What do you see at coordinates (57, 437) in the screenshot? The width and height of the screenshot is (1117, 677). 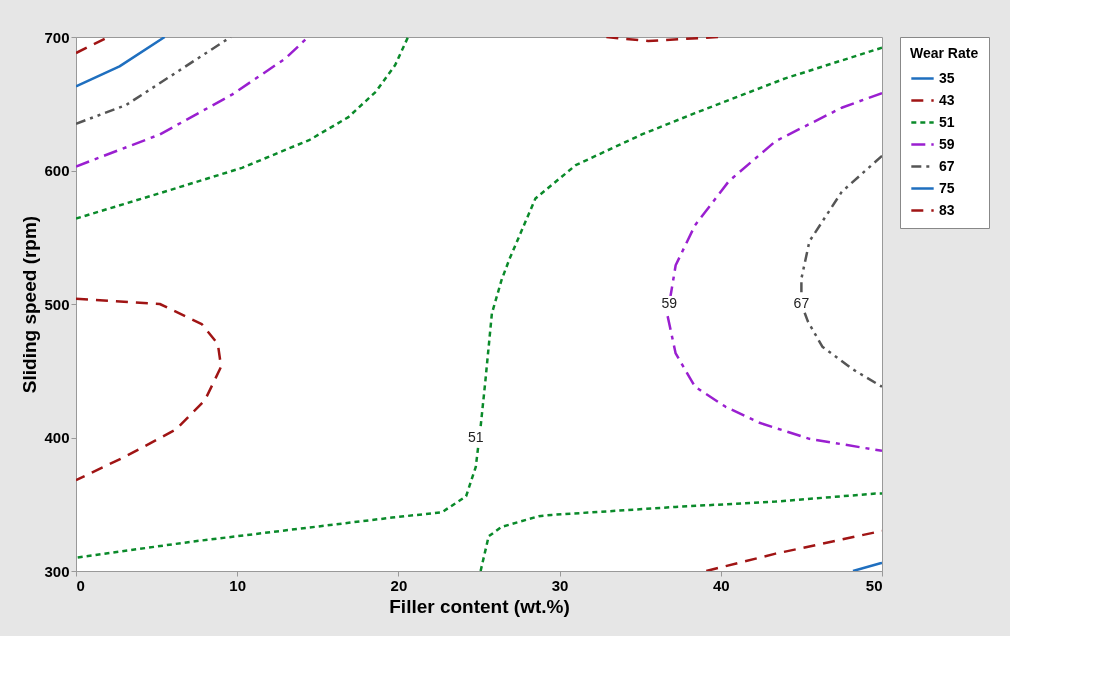 I see `y-tick-label: 400` at bounding box center [57, 437].